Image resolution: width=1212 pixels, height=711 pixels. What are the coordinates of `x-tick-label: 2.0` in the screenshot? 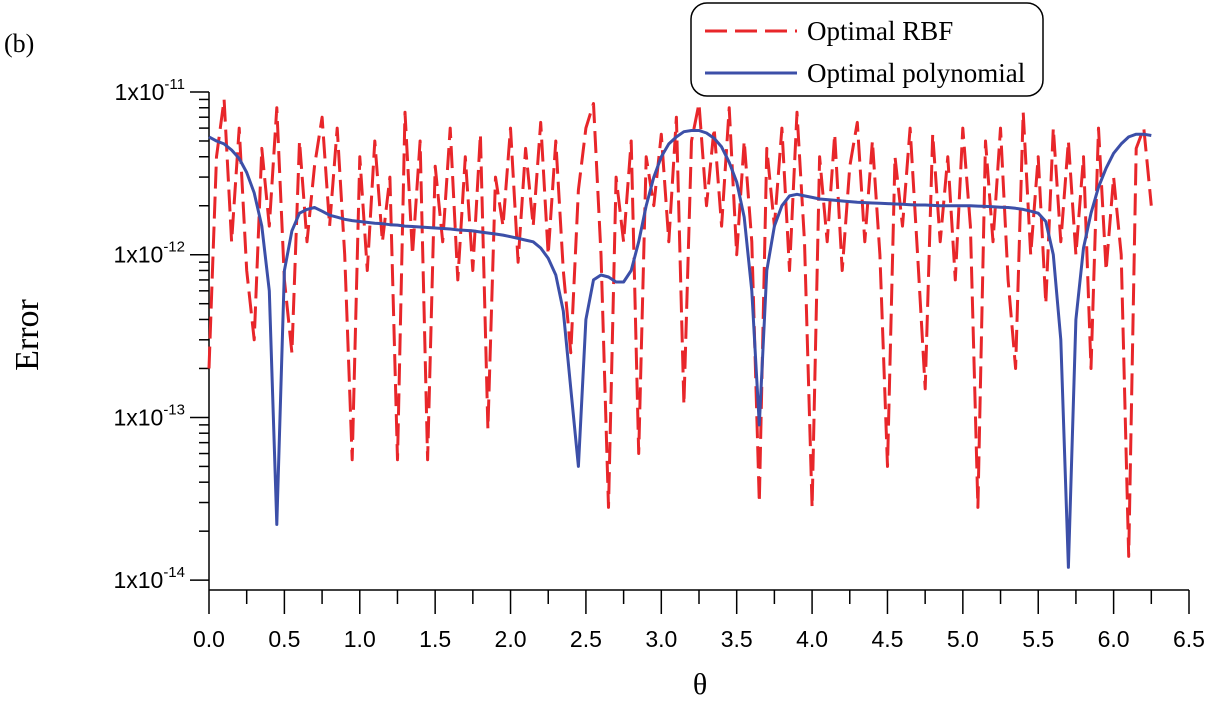 It's located at (511, 639).